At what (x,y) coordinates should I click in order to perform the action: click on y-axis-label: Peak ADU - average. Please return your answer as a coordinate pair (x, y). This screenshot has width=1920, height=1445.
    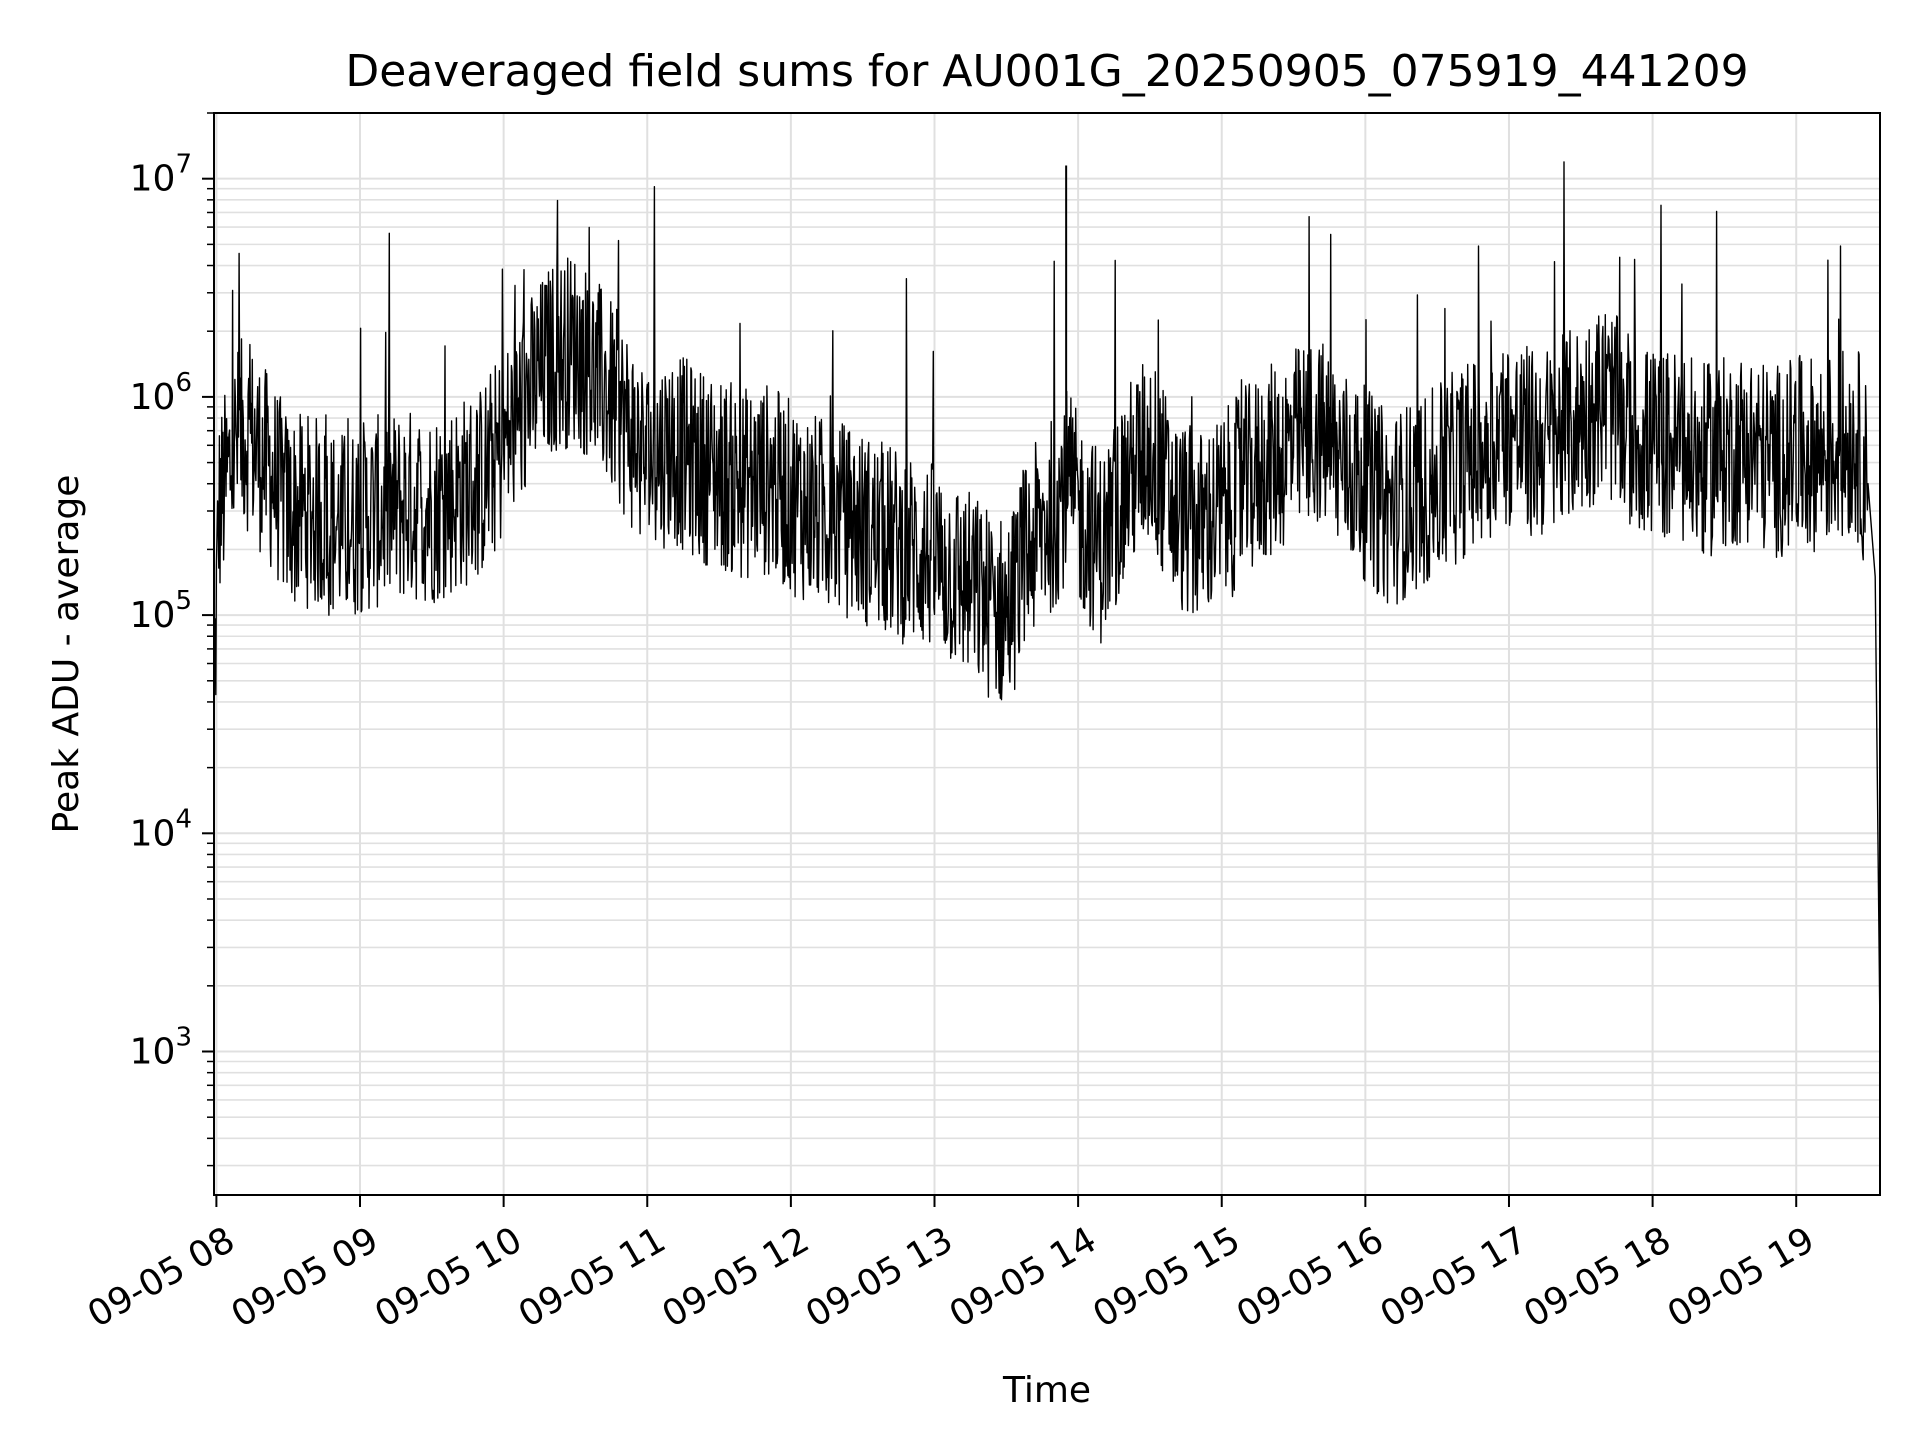
    Looking at the image, I should click on (66, 654).